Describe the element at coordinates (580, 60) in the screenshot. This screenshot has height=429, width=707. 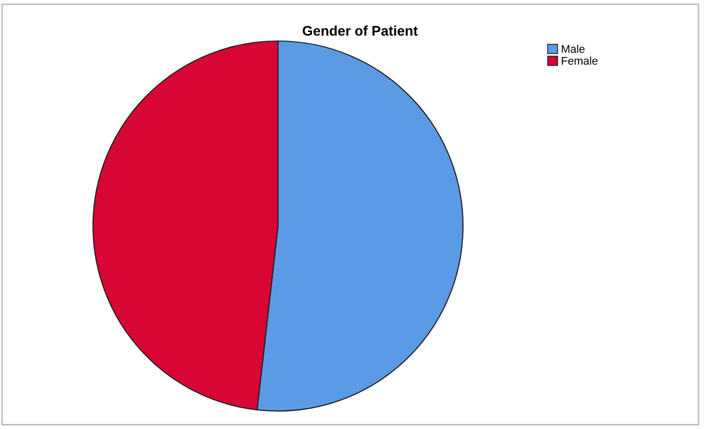
I see `legend-label: Female` at that location.